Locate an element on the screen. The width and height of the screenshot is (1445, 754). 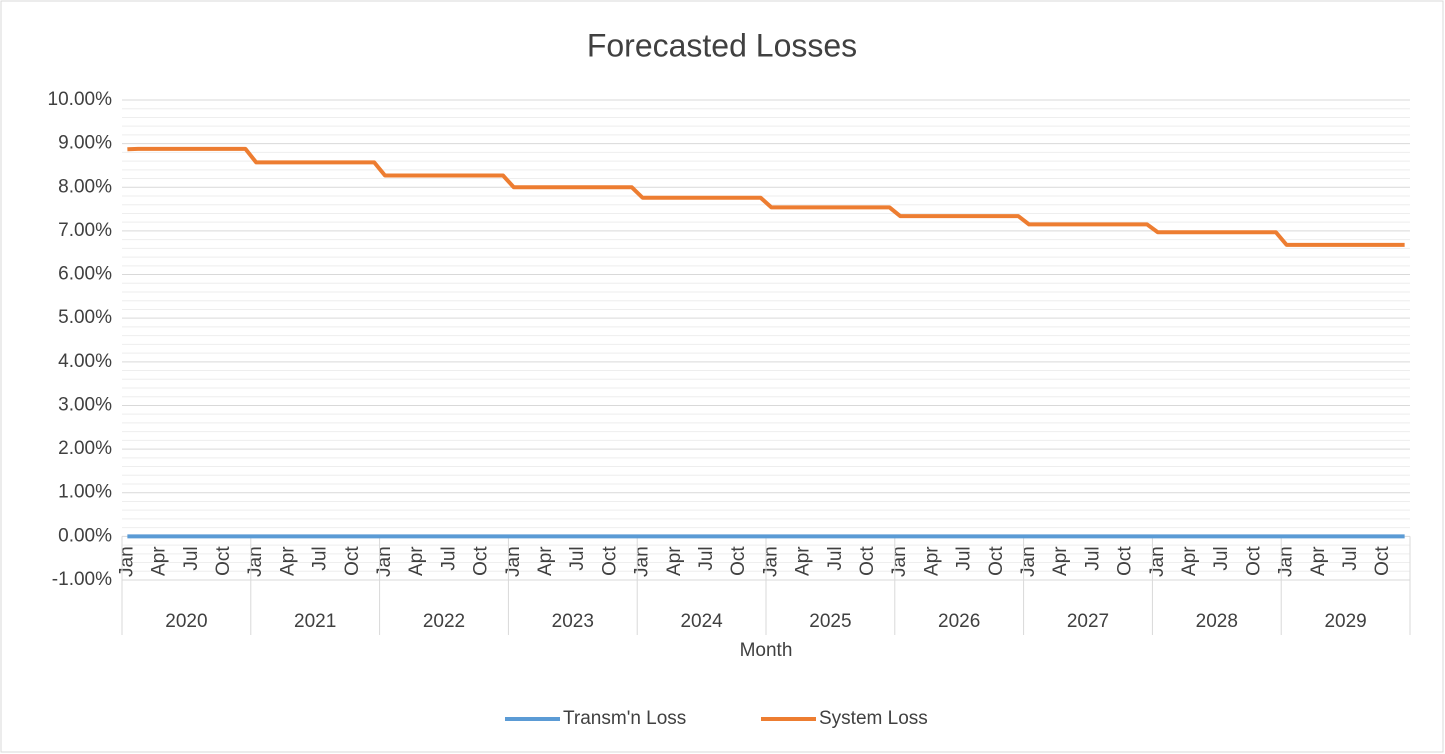
y-tick-label: 1.00% is located at coordinates (85, 492).